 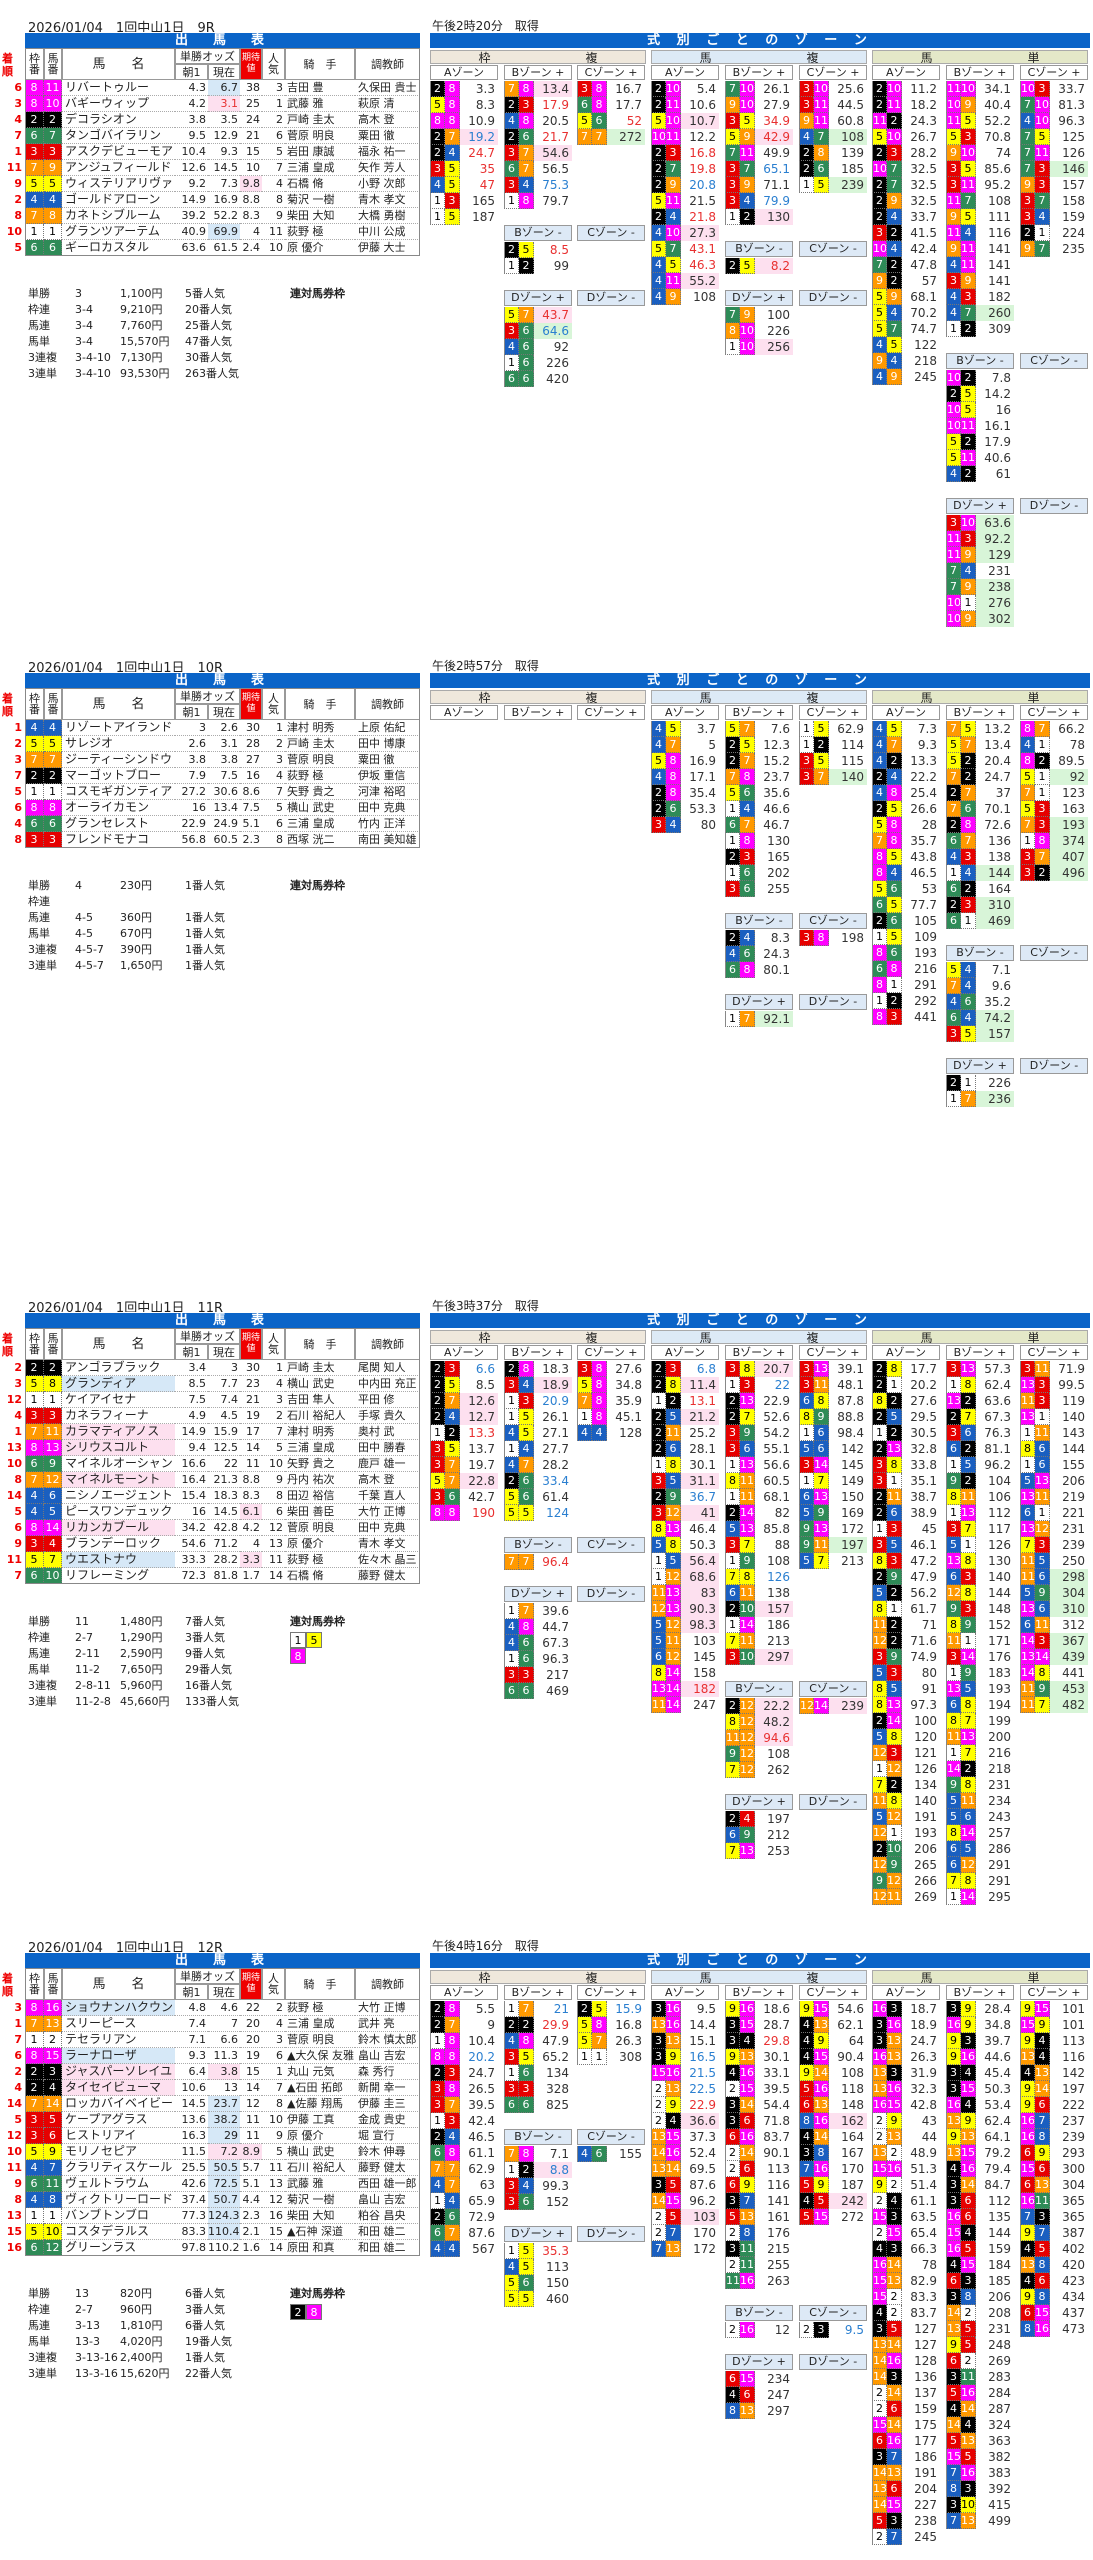 I want to click on horse-name: ブランデーロック, so click(x=118, y=1544).